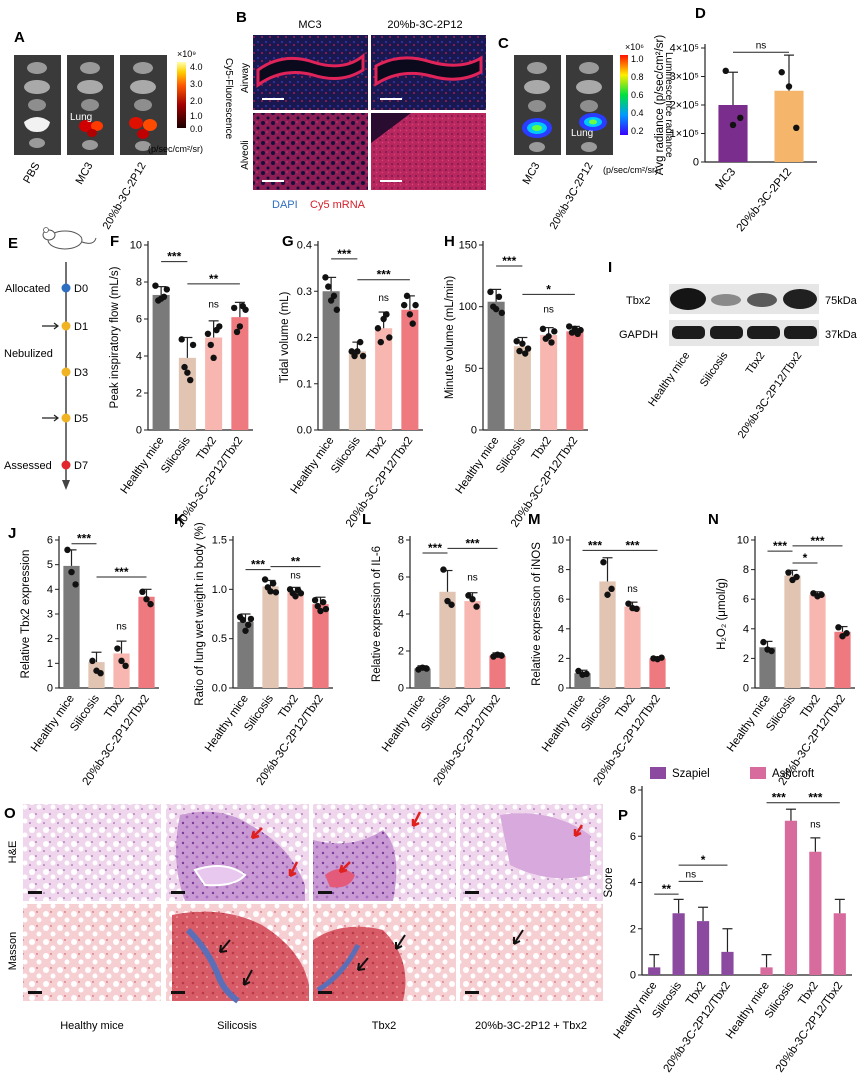 This screenshot has width=865, height=1077. Describe the element at coordinates (765, 200) in the screenshot. I see `x-tick-label: 20%b-3C-2P12` at that location.